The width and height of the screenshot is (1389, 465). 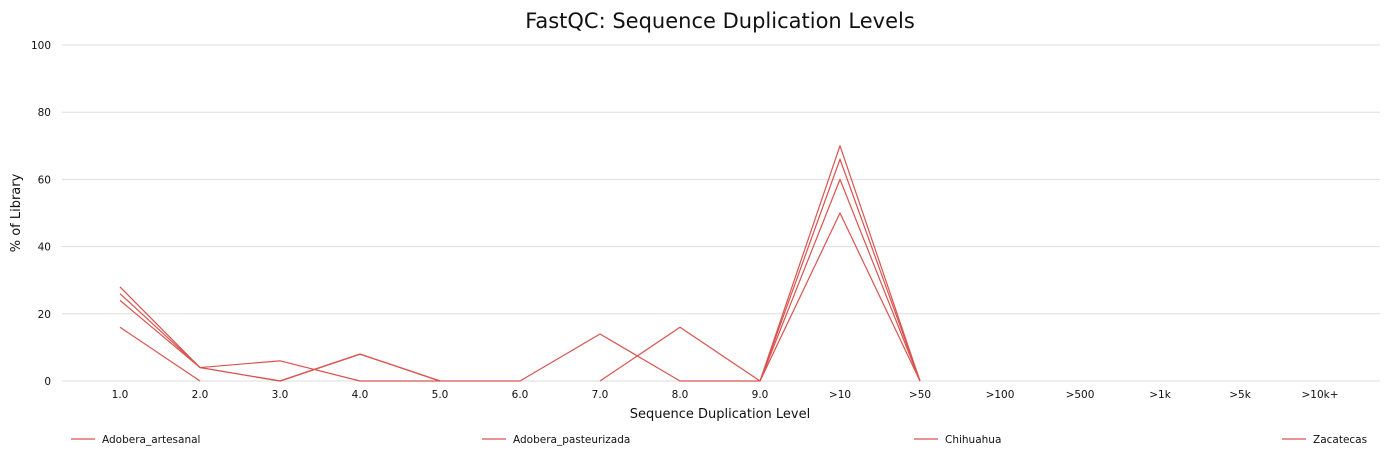 I want to click on y-tick-label: 40, so click(x=44, y=248).